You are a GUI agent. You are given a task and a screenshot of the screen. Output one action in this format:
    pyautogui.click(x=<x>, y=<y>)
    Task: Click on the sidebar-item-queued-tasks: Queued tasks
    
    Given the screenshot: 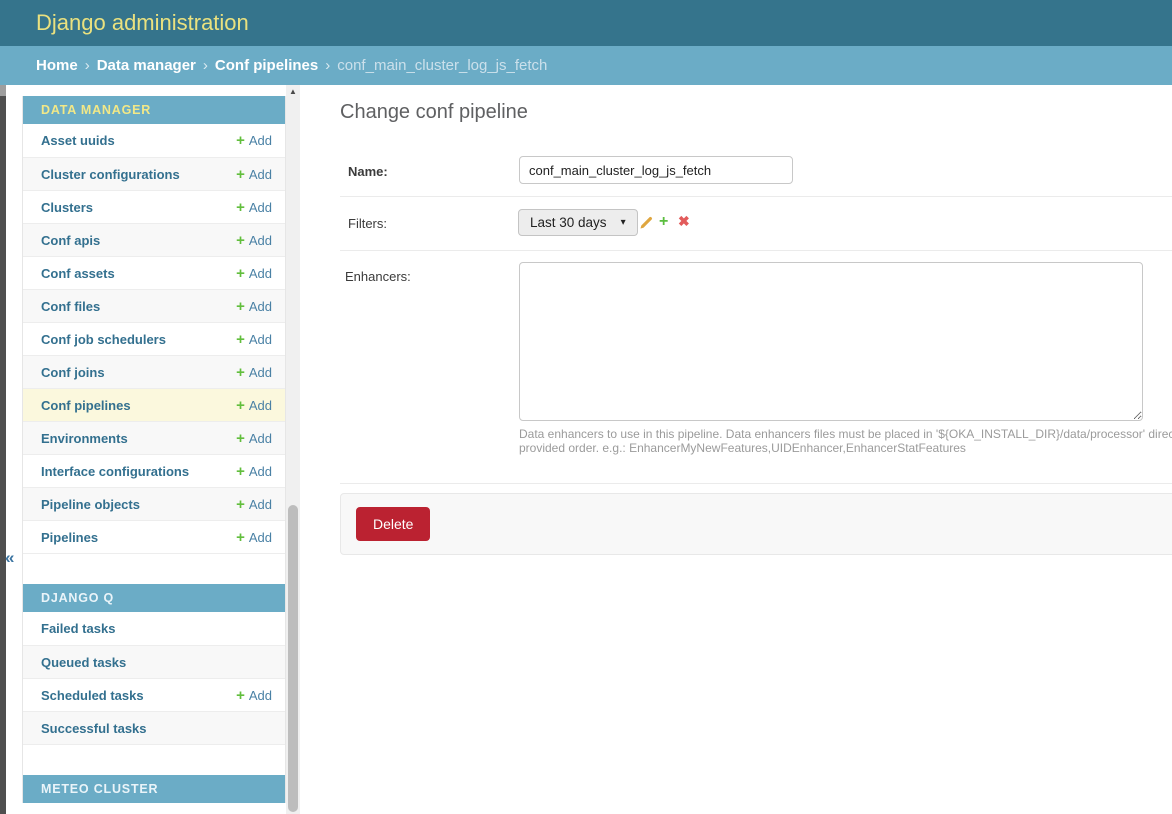 What is the action you would take?
    pyautogui.click(x=154, y=661)
    